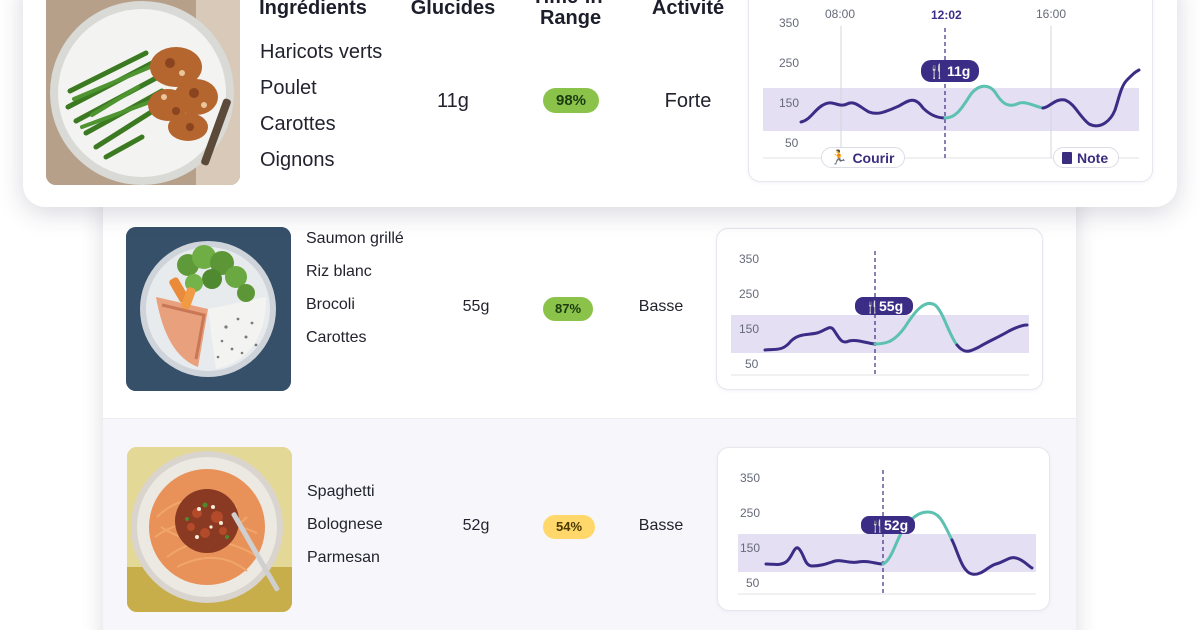  I want to click on chip-label: Courir, so click(873, 157).